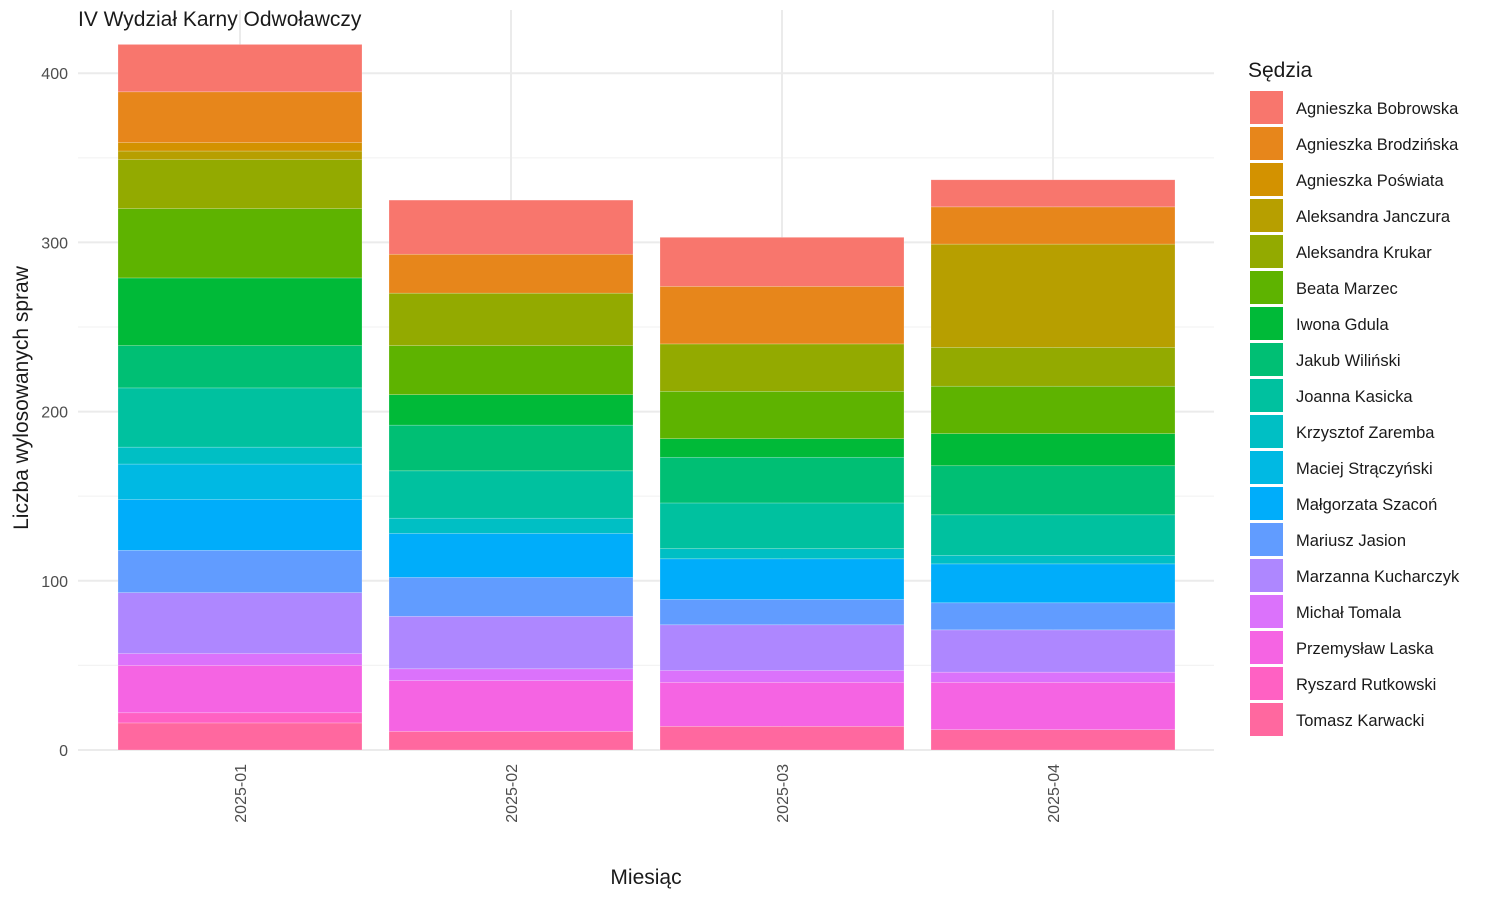  I want to click on y-tick-label: 400, so click(54, 74).